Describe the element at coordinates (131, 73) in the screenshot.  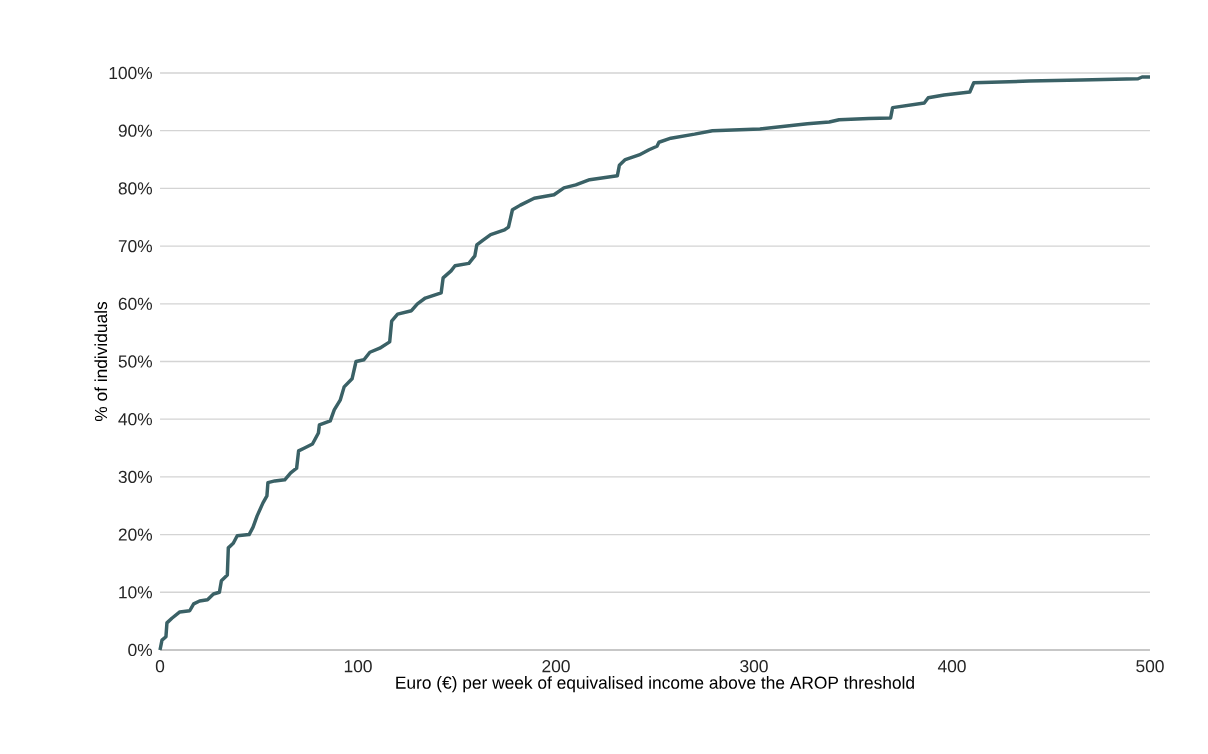
I see `y-tick-label: 100%` at that location.